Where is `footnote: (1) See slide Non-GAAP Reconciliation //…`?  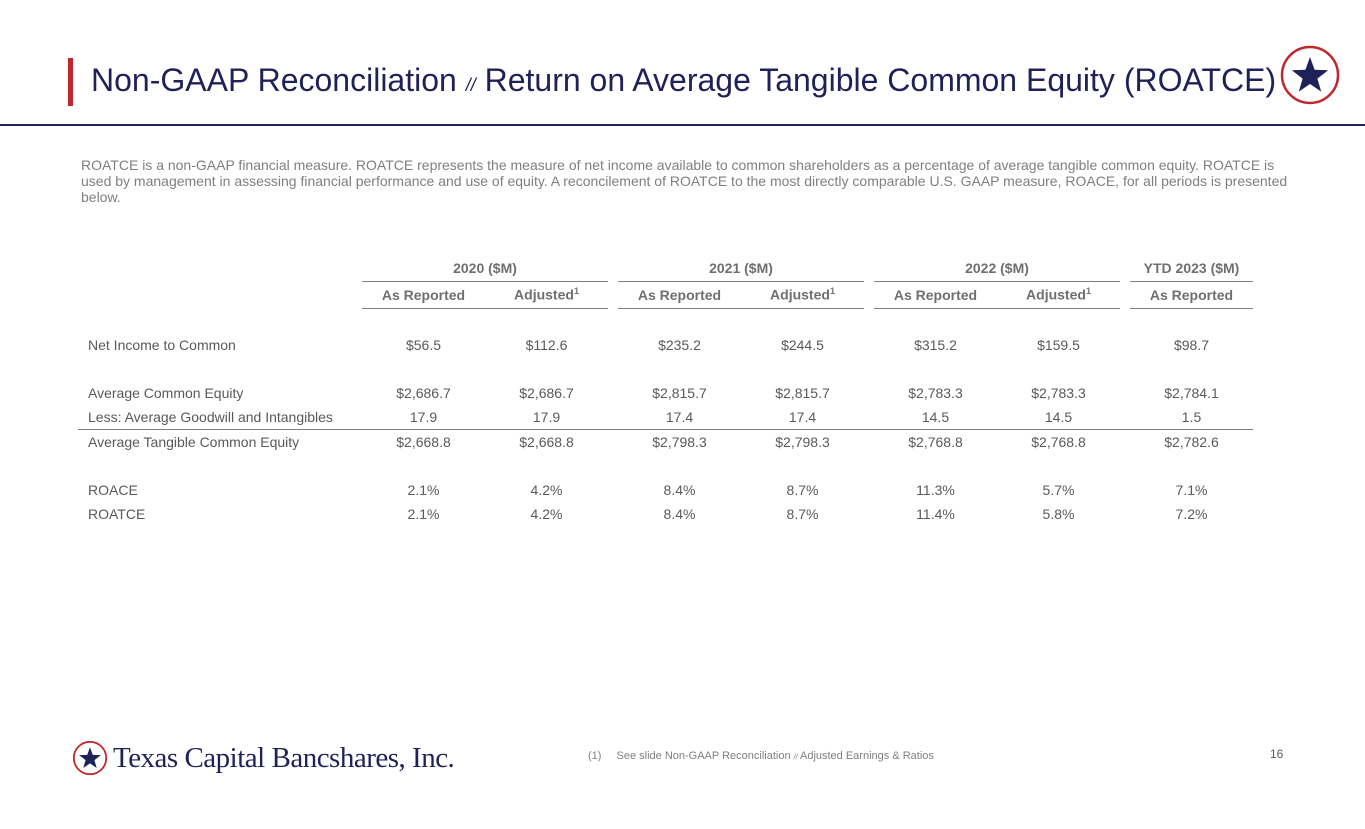
footnote: (1) See slide Non-GAAP Reconciliation //… is located at coordinates (761, 756).